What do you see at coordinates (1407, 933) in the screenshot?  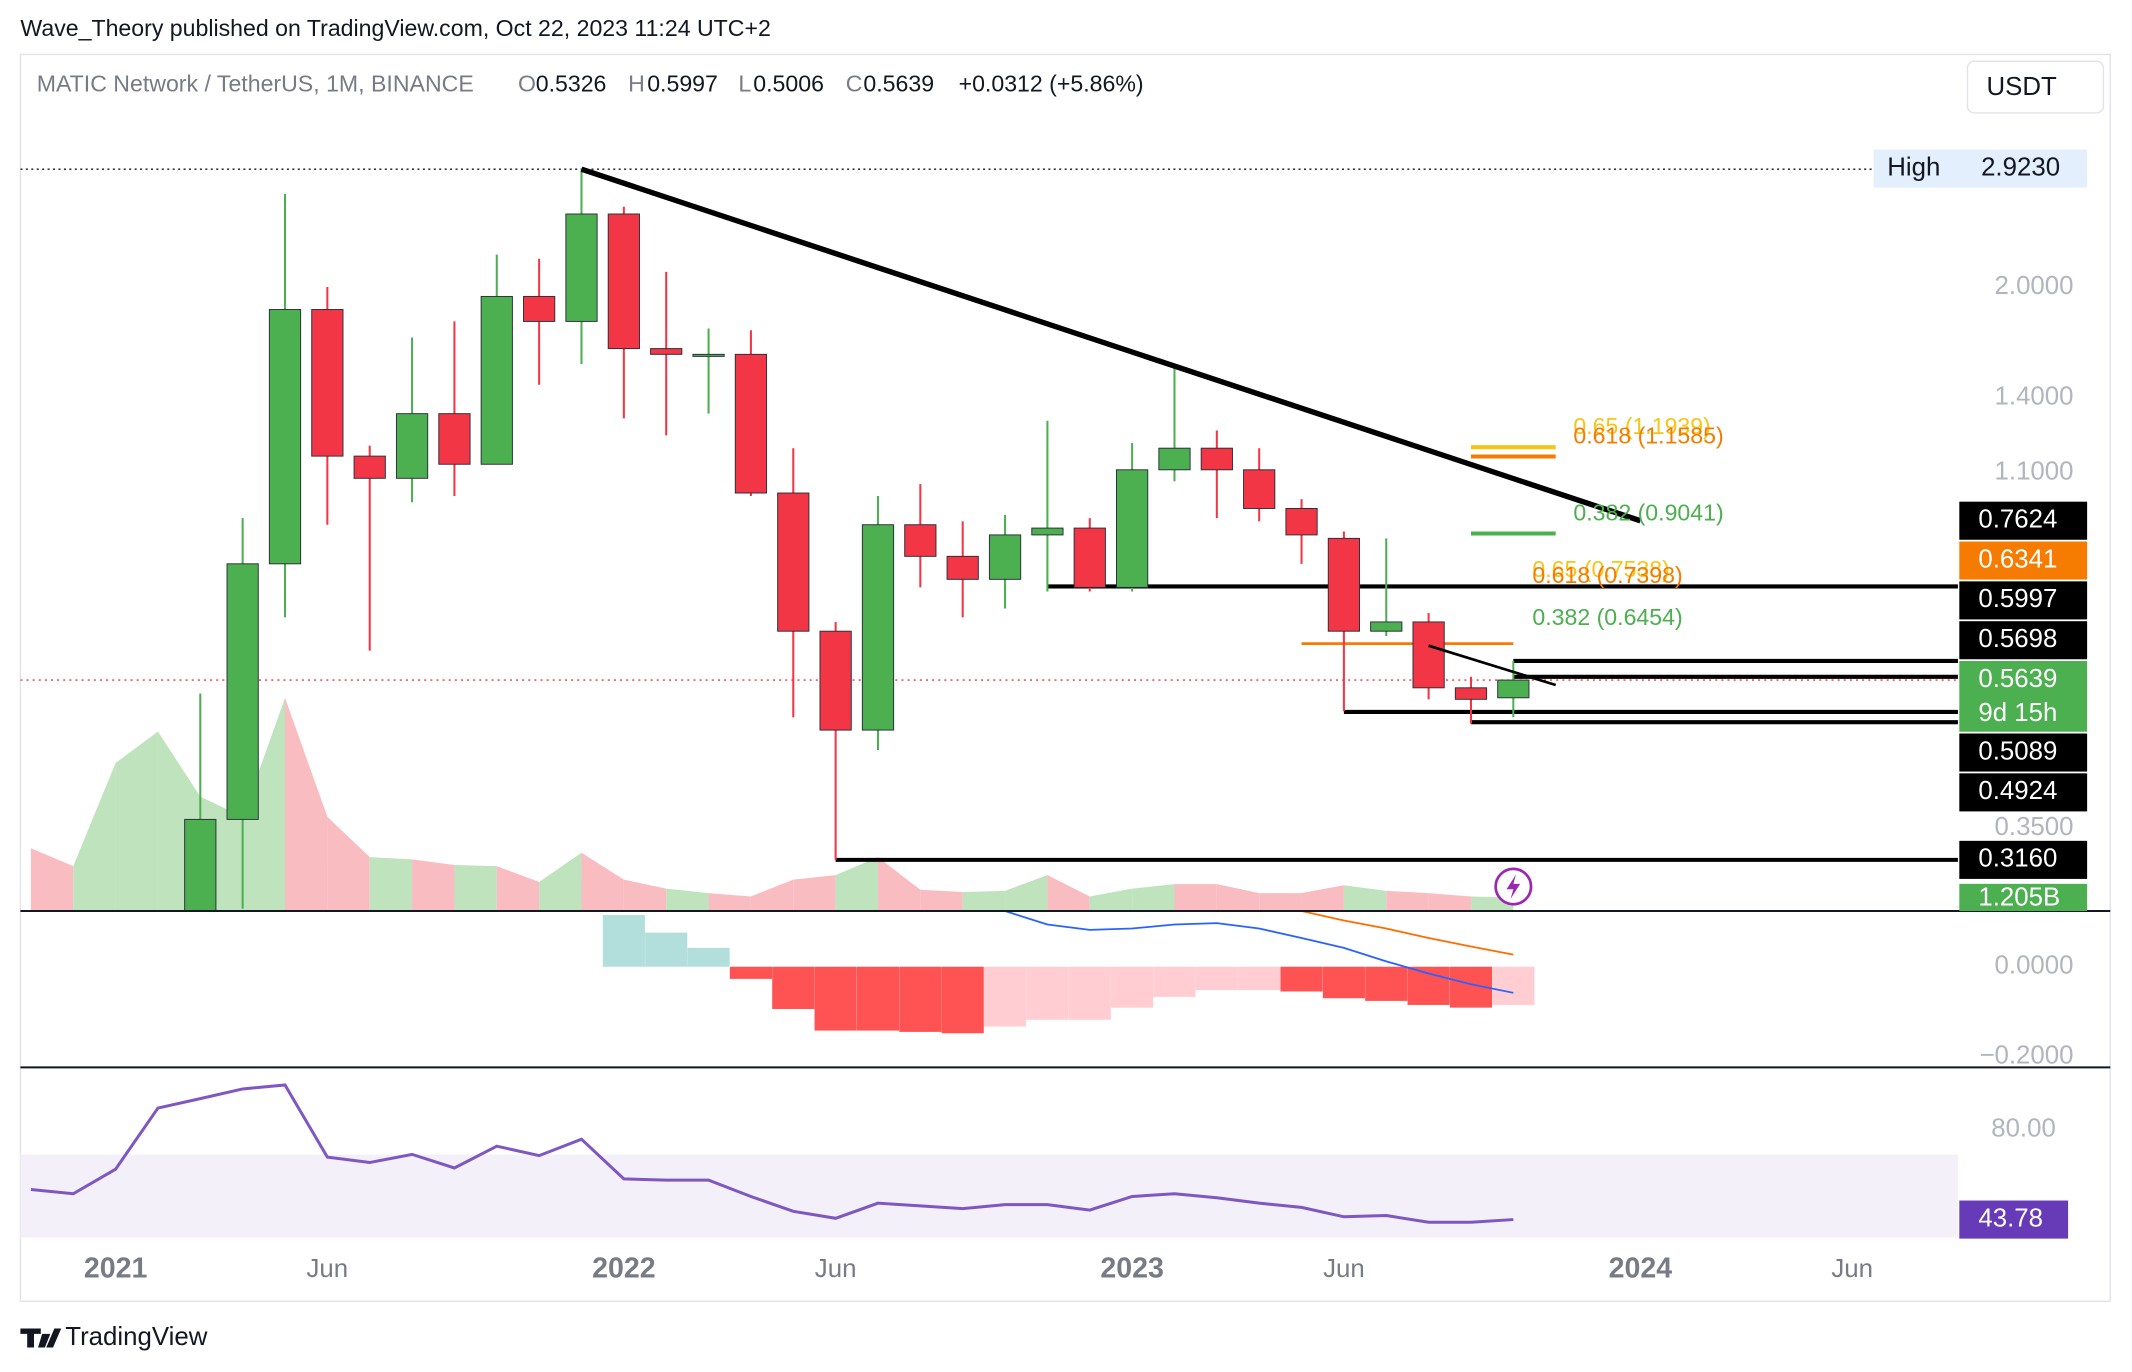 I see `signal-line` at bounding box center [1407, 933].